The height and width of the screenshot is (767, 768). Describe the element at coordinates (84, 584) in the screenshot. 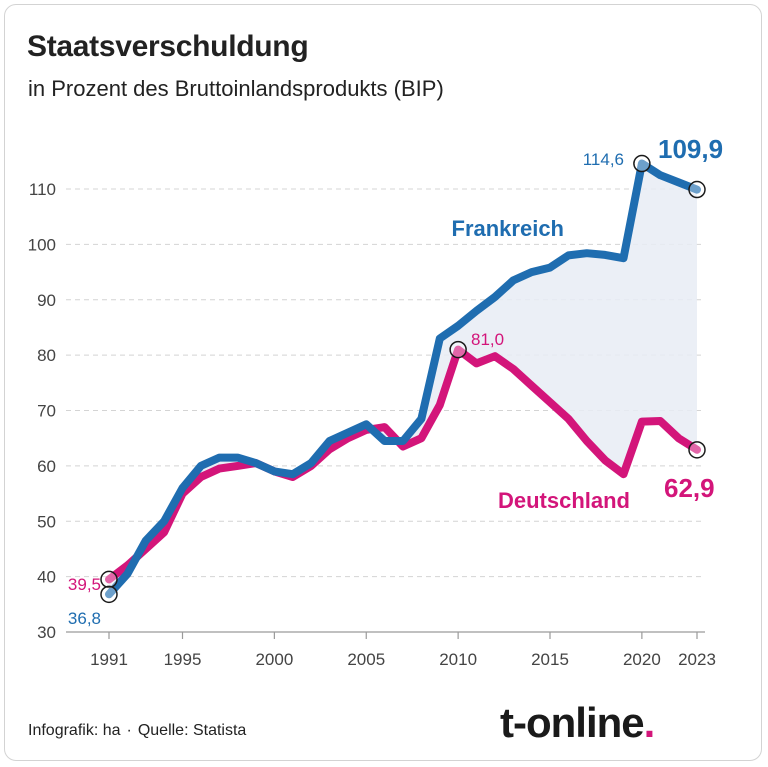

I see `data-label-de-1991: 39,5` at that location.